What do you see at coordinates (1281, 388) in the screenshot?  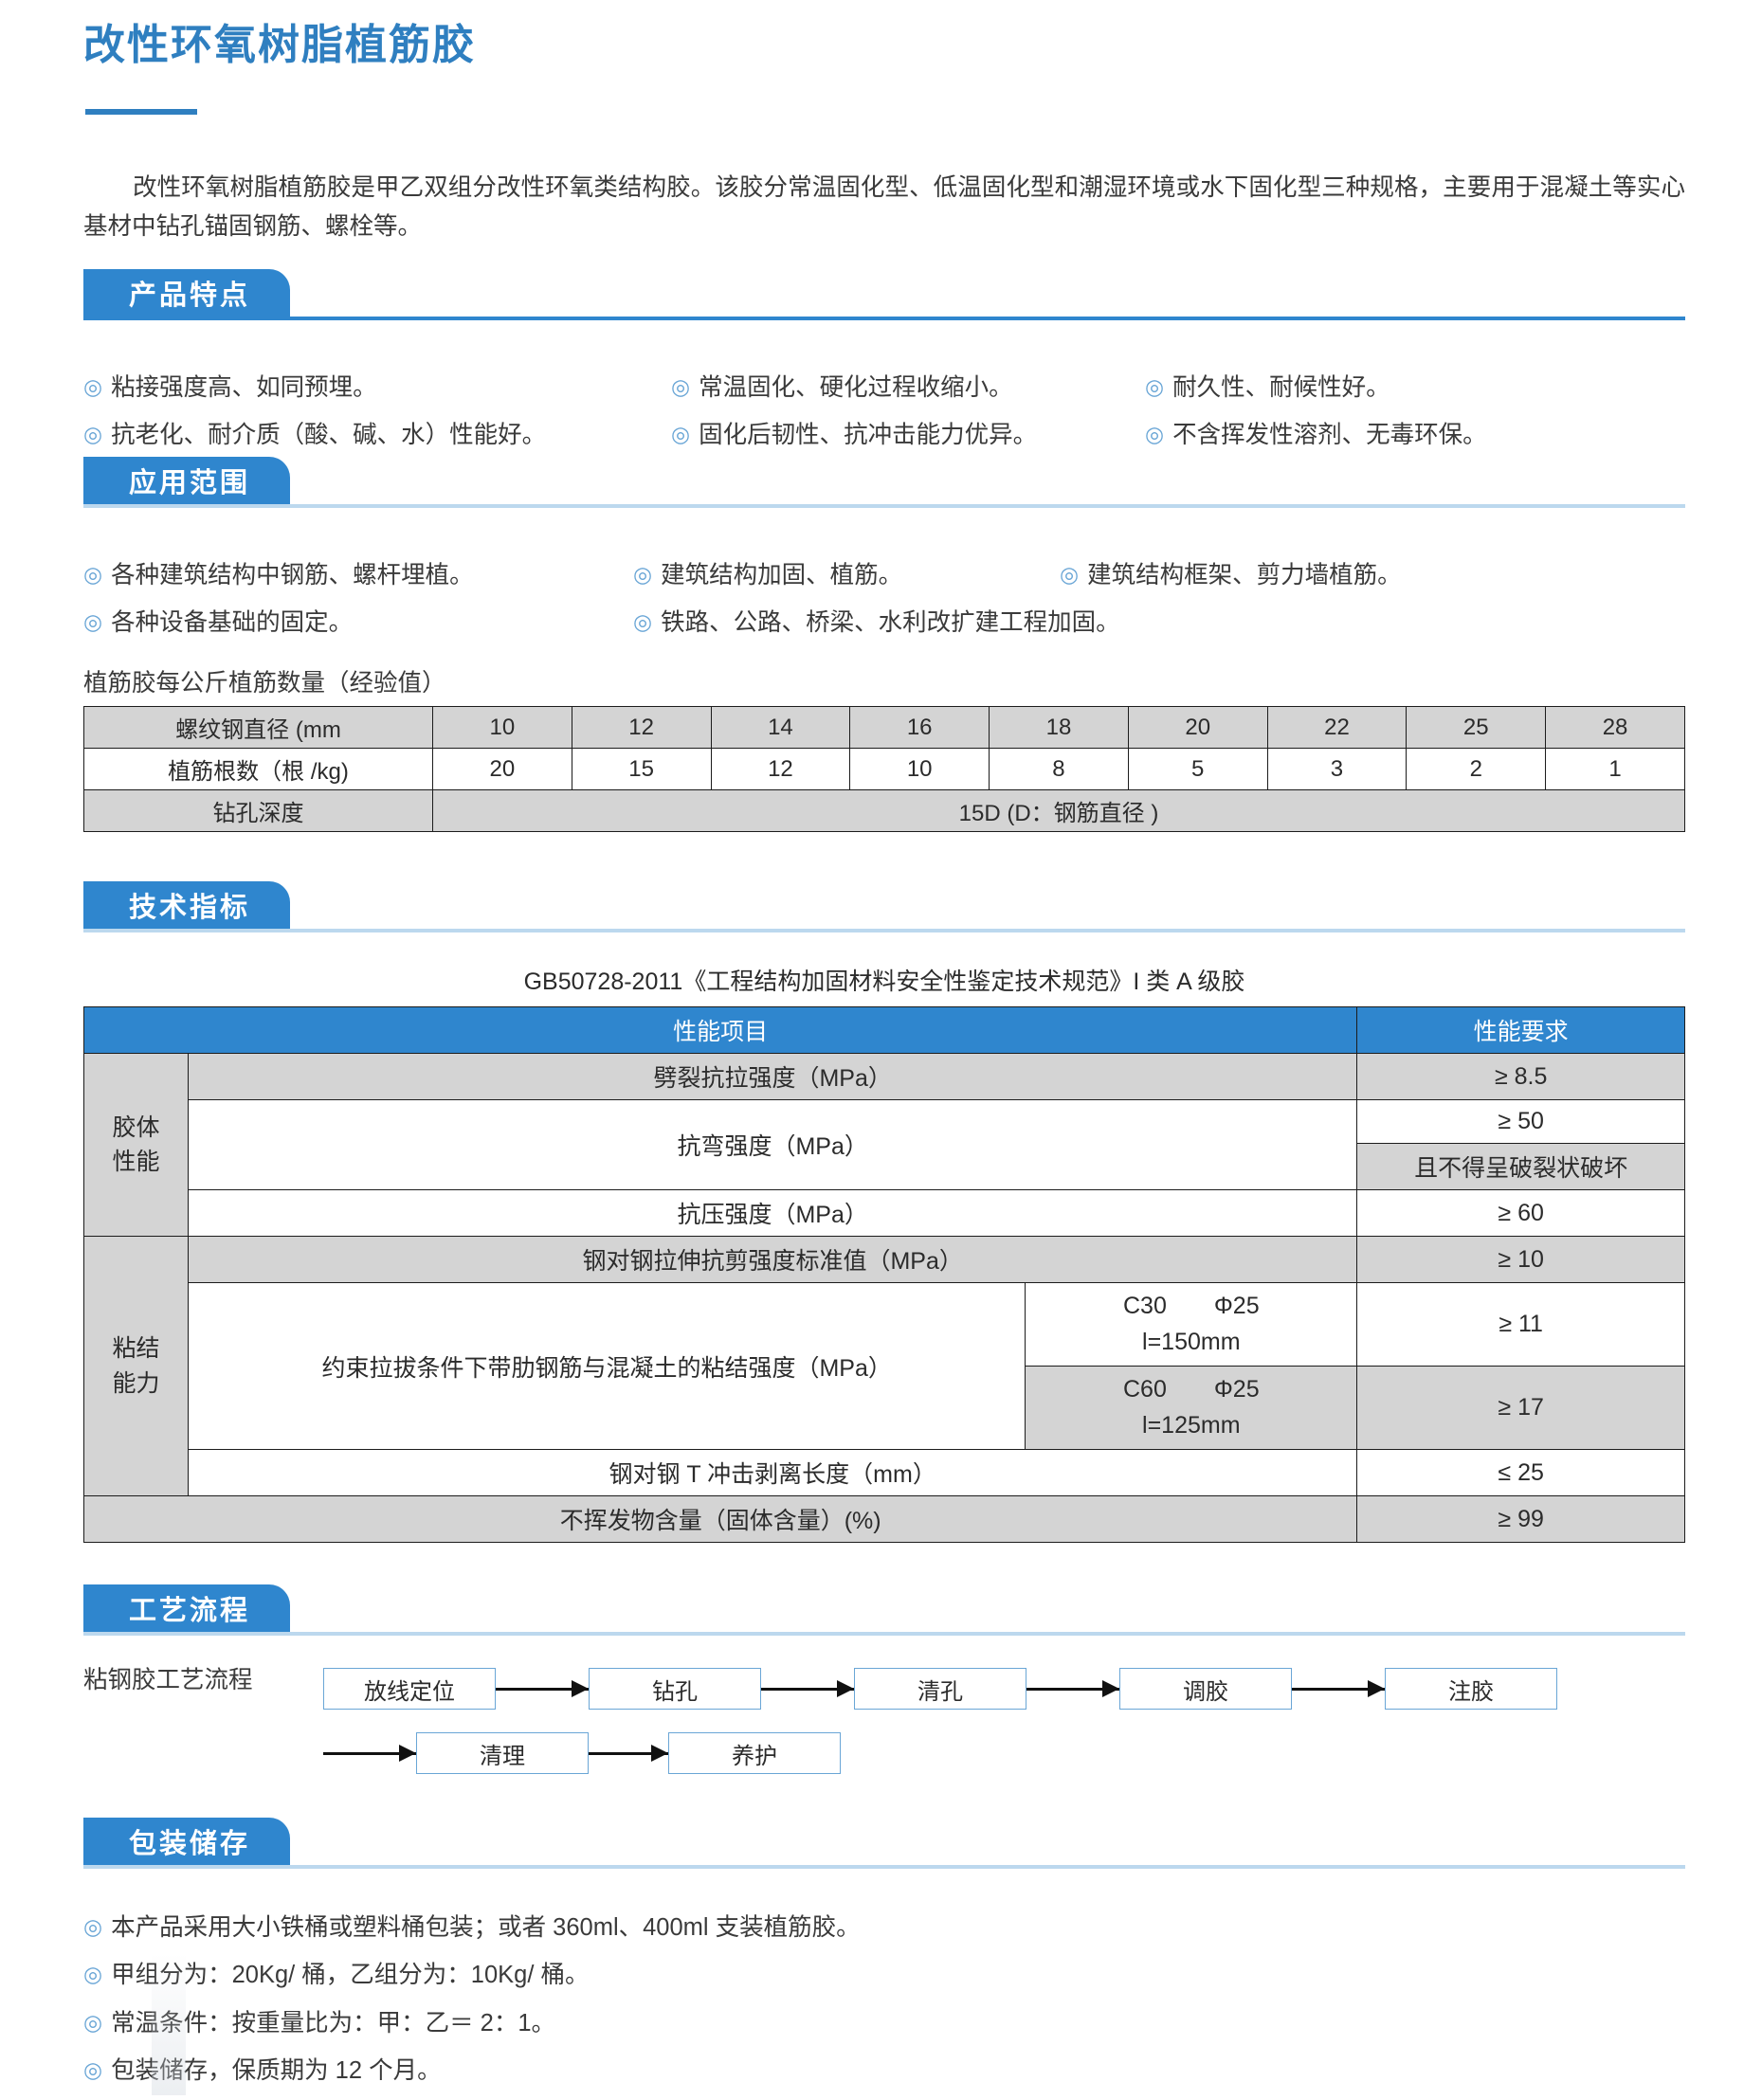 I see `list-item-label: 耐久性、耐候性好。` at bounding box center [1281, 388].